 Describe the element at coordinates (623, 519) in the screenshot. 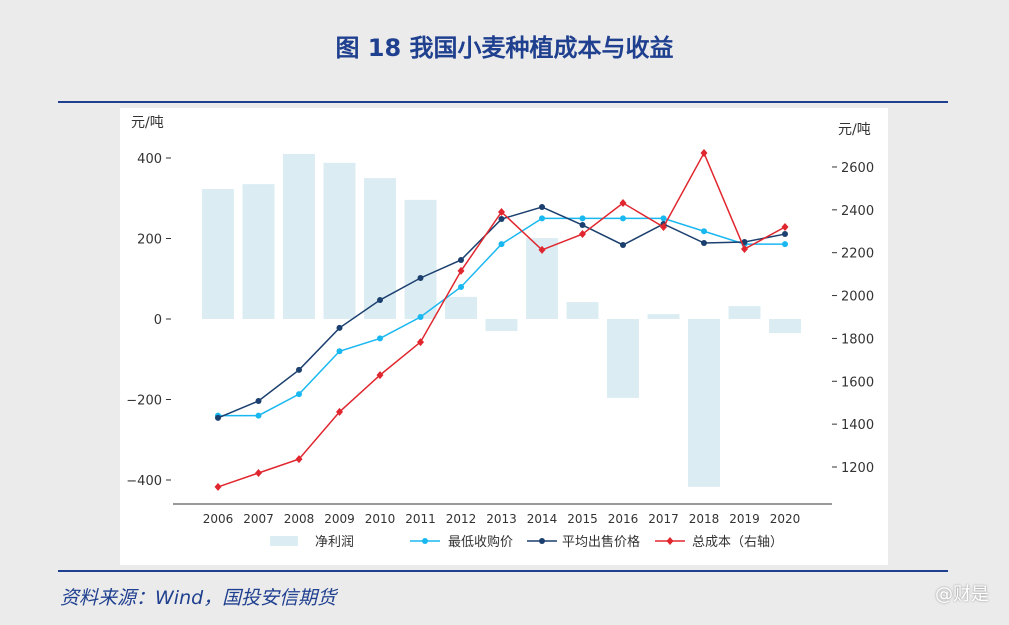

I see `x-tick-label: 2016` at that location.